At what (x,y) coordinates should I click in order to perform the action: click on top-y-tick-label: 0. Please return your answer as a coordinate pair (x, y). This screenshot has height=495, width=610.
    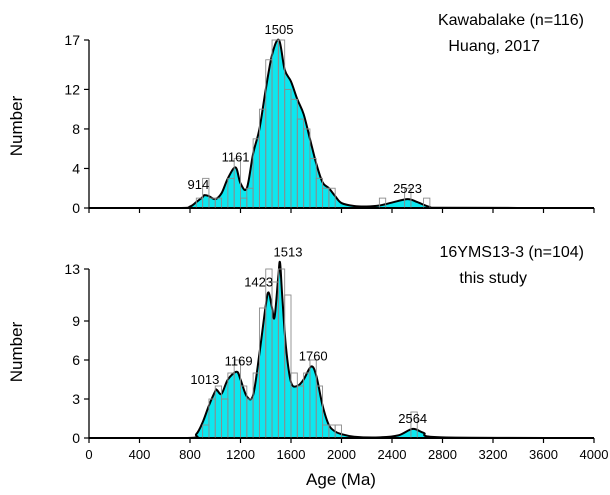
    Looking at the image, I should click on (76, 208).